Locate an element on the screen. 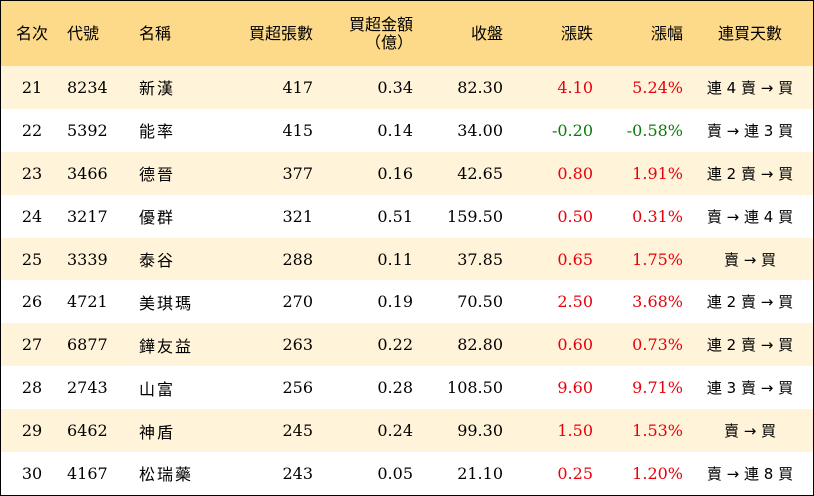 The width and height of the screenshot is (814, 496). net-buy-amount-cell: 0.16 is located at coordinates (395, 173).